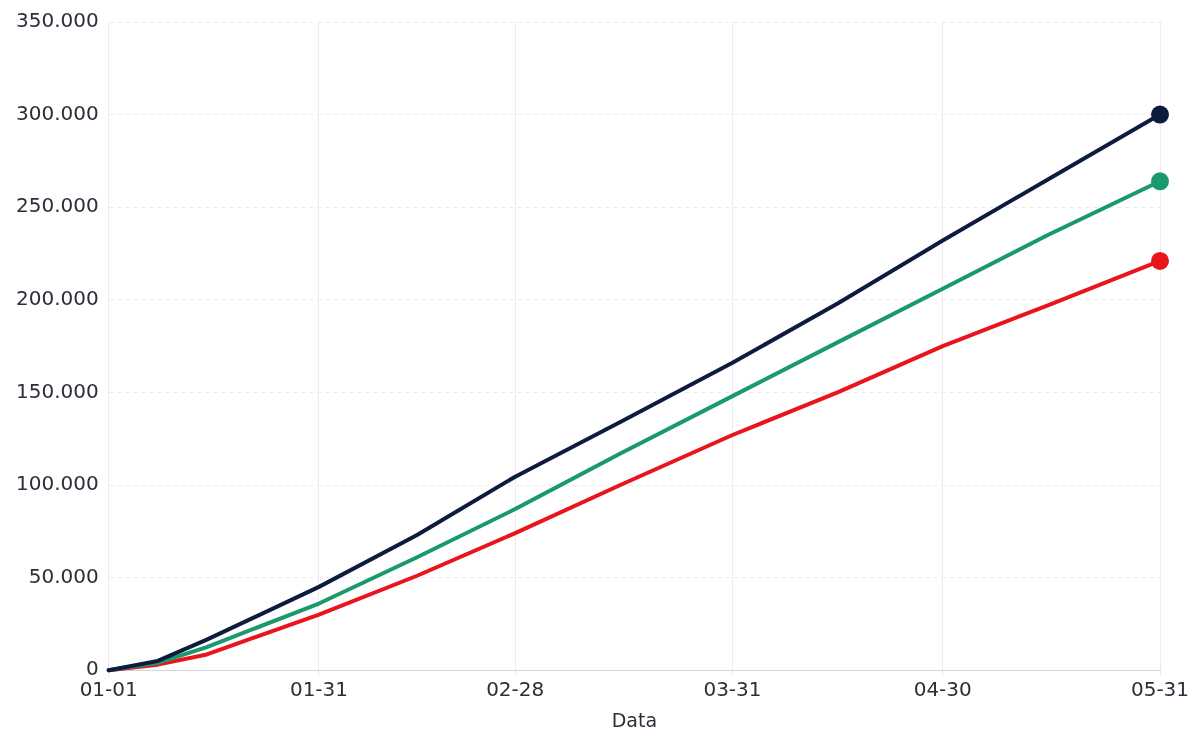 Image resolution: width=1194 pixels, height=741 pixels. What do you see at coordinates (732, 689) in the screenshot?
I see `x-tick-label: 03-31` at bounding box center [732, 689].